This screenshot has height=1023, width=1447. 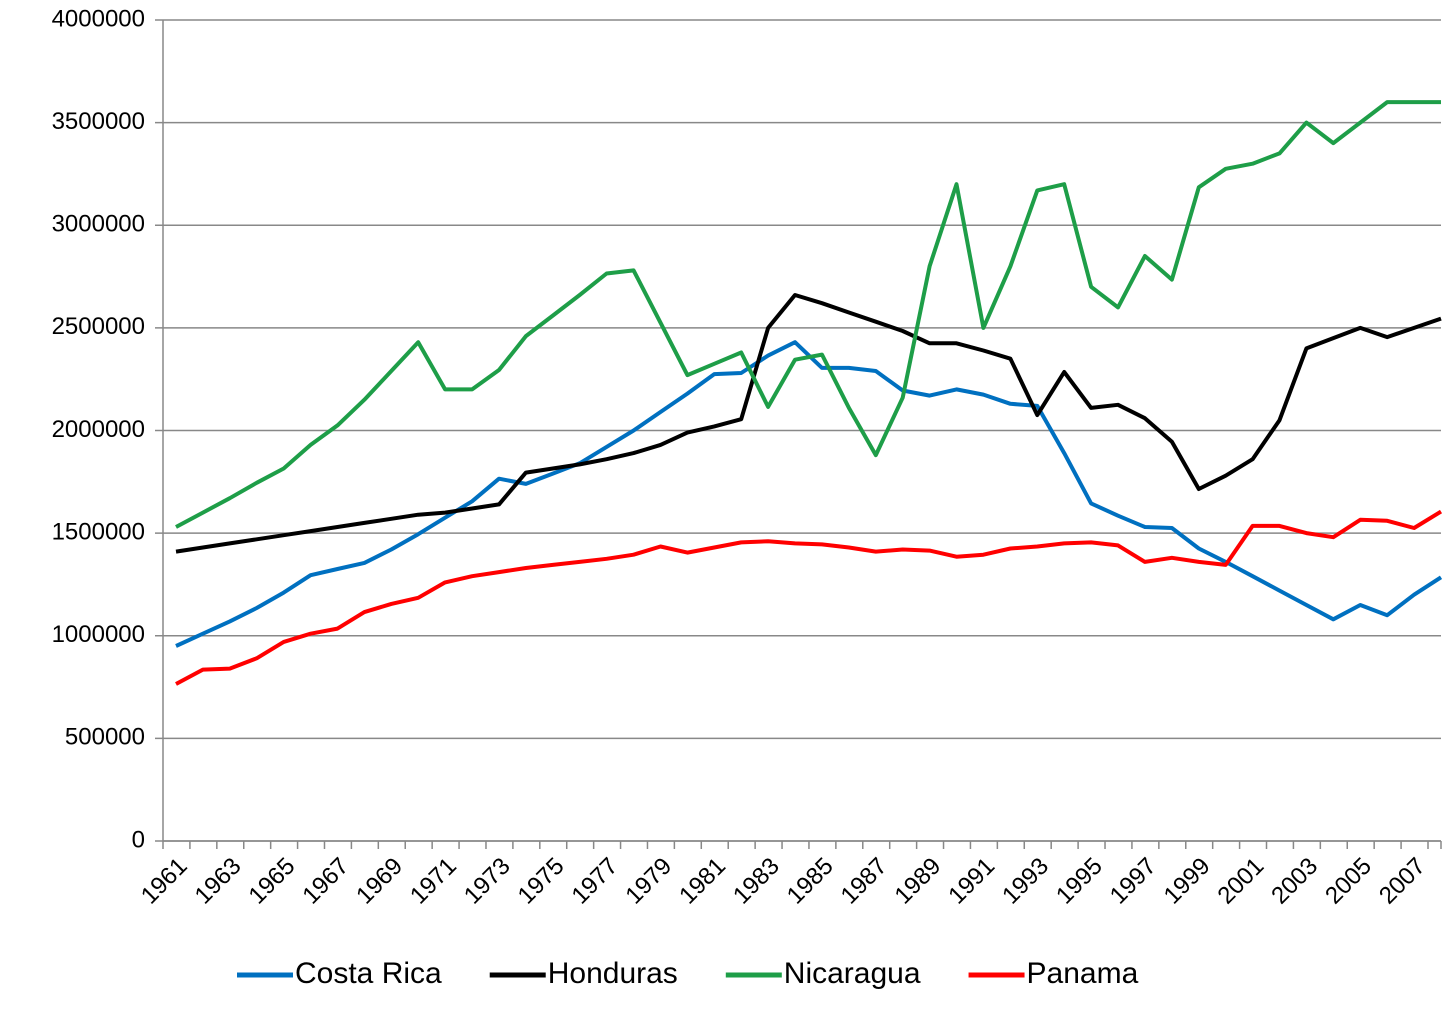 What do you see at coordinates (852, 973) in the screenshot?
I see `legend-label: Nicaragua` at bounding box center [852, 973].